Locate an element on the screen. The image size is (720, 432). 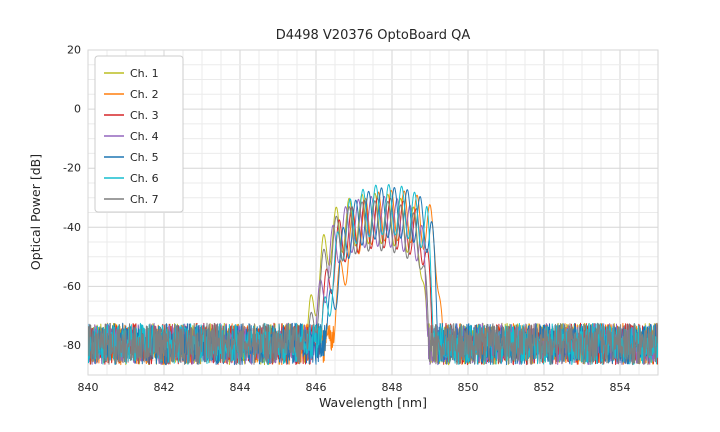
chart-title: D4498 V20376 OptoBoard QA is located at coordinates (373, 35).